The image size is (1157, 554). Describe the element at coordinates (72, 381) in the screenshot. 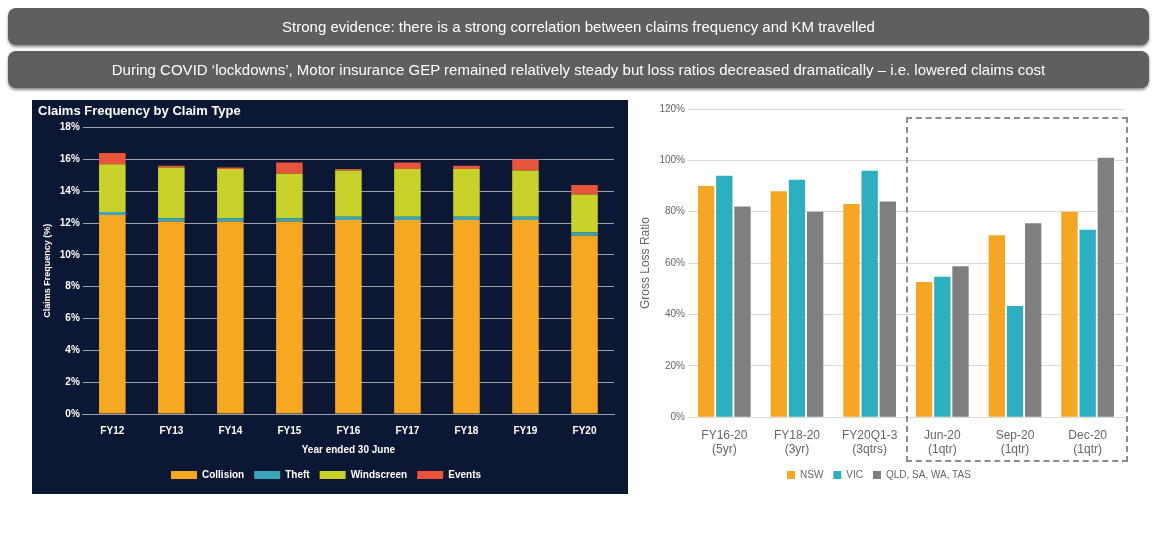

I see `y-tick-label: 2%` at that location.